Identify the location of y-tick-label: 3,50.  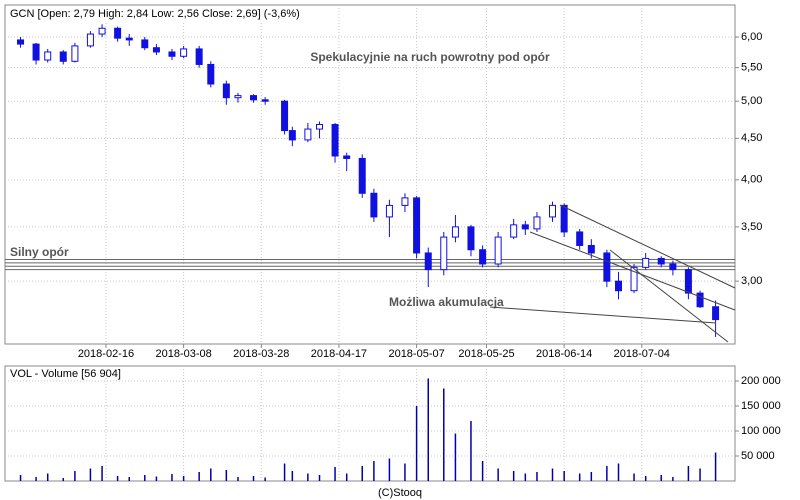
(751, 227).